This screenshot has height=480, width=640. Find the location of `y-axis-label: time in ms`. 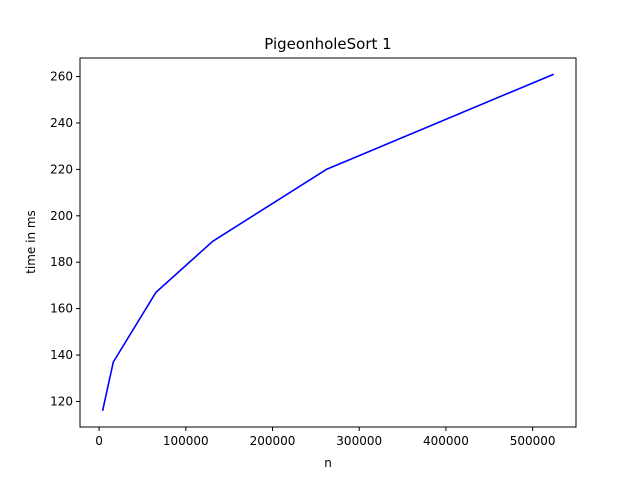

y-axis-label: time in ms is located at coordinates (31, 242).